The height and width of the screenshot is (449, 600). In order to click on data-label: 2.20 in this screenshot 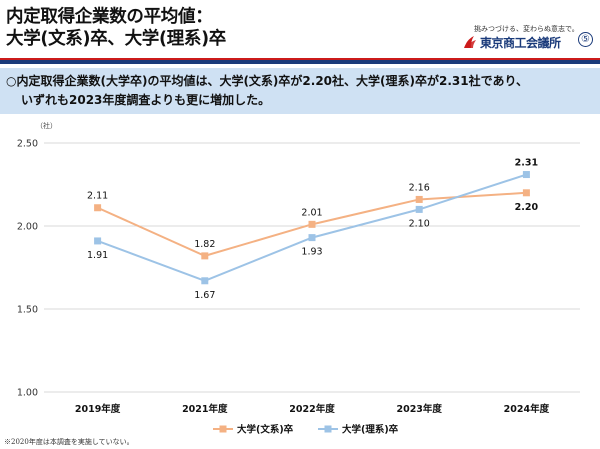, I will do `click(527, 207)`.